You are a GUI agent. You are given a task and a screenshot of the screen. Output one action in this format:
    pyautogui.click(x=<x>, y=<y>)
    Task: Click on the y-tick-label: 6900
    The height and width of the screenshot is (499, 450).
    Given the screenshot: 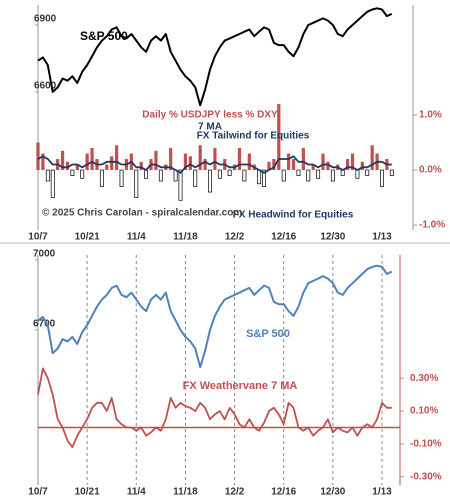 What is the action you would take?
    pyautogui.click(x=45, y=19)
    